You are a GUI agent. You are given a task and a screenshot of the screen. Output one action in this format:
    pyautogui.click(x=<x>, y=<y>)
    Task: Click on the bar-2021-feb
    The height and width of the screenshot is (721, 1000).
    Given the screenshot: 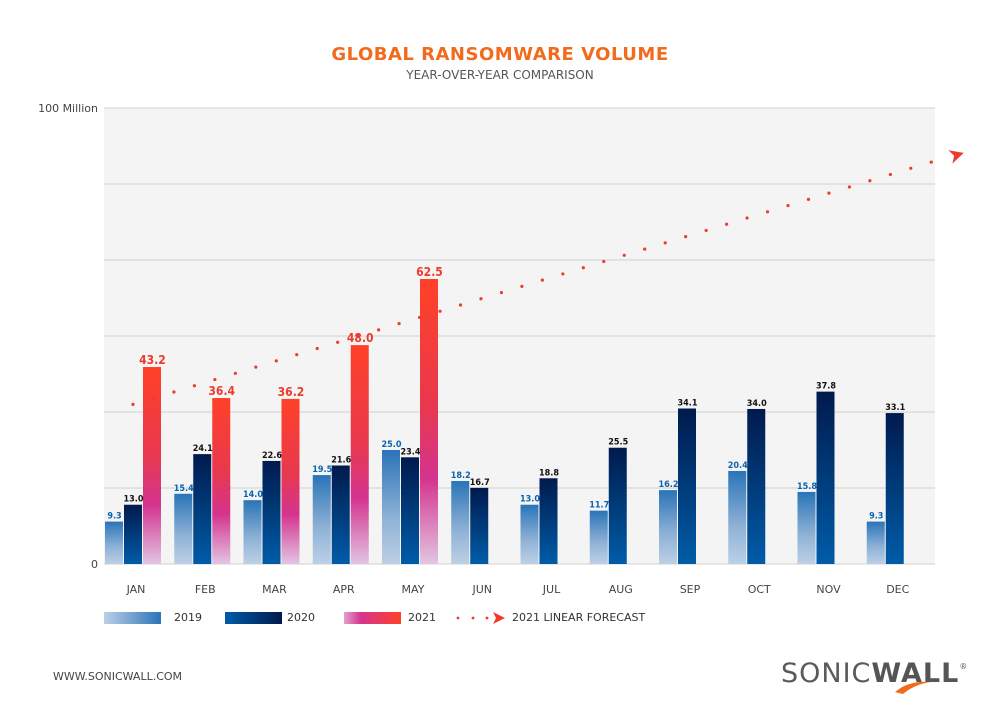 What is the action you would take?
    pyautogui.click(x=221, y=481)
    